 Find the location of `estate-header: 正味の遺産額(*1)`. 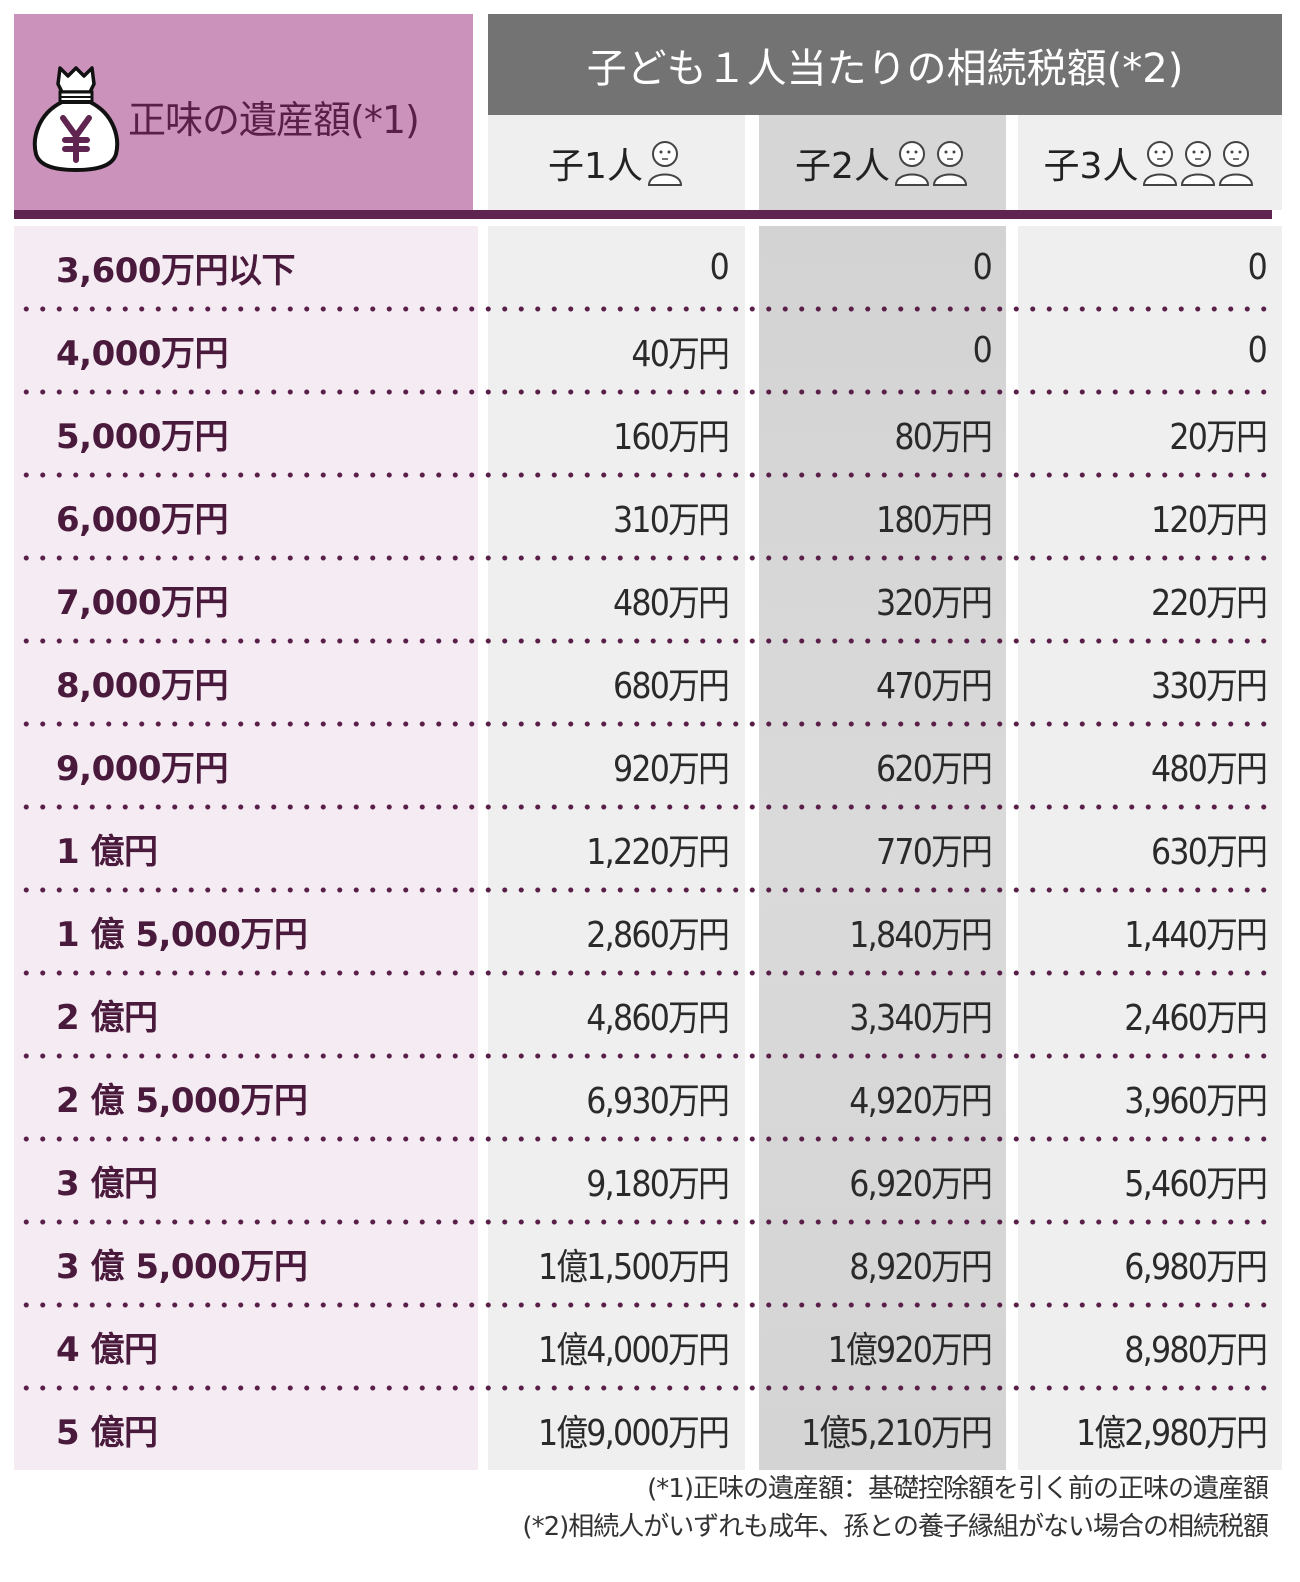

estate-header: 正味の遺産額(*1) is located at coordinates (243, 112).